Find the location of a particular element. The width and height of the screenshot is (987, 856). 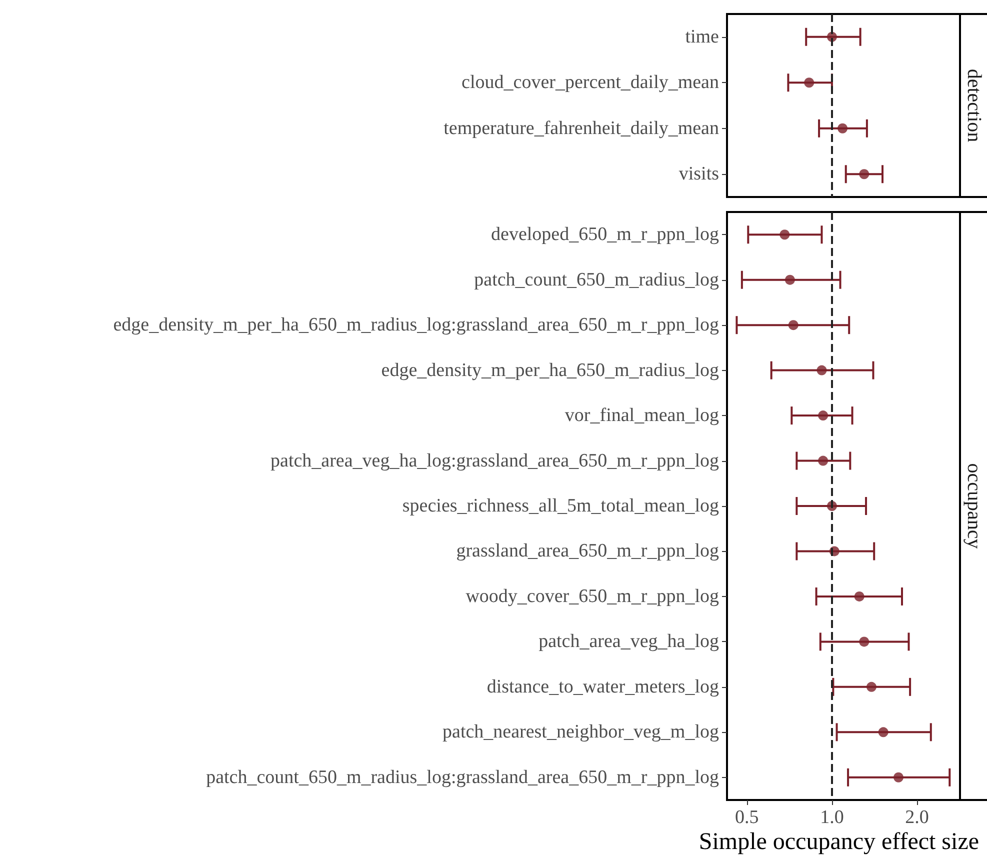

x-axis-title: Simple occupancy effect size is located at coordinates (839, 842).